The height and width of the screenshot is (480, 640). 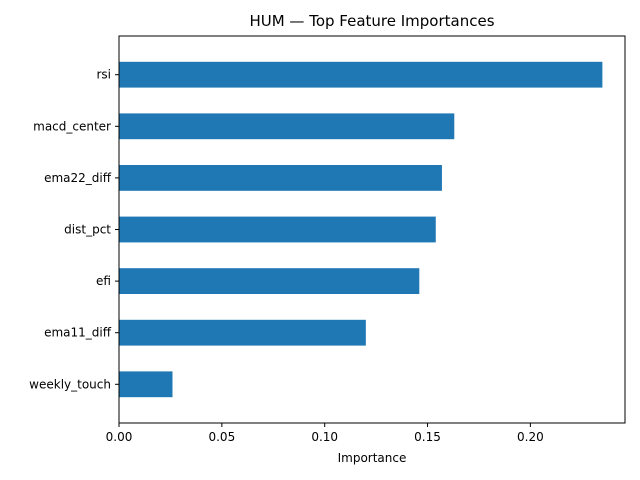 I want to click on x-axis-ticks: 0.00 0.05 0.10 0.15 0.20, so click(x=325, y=433).